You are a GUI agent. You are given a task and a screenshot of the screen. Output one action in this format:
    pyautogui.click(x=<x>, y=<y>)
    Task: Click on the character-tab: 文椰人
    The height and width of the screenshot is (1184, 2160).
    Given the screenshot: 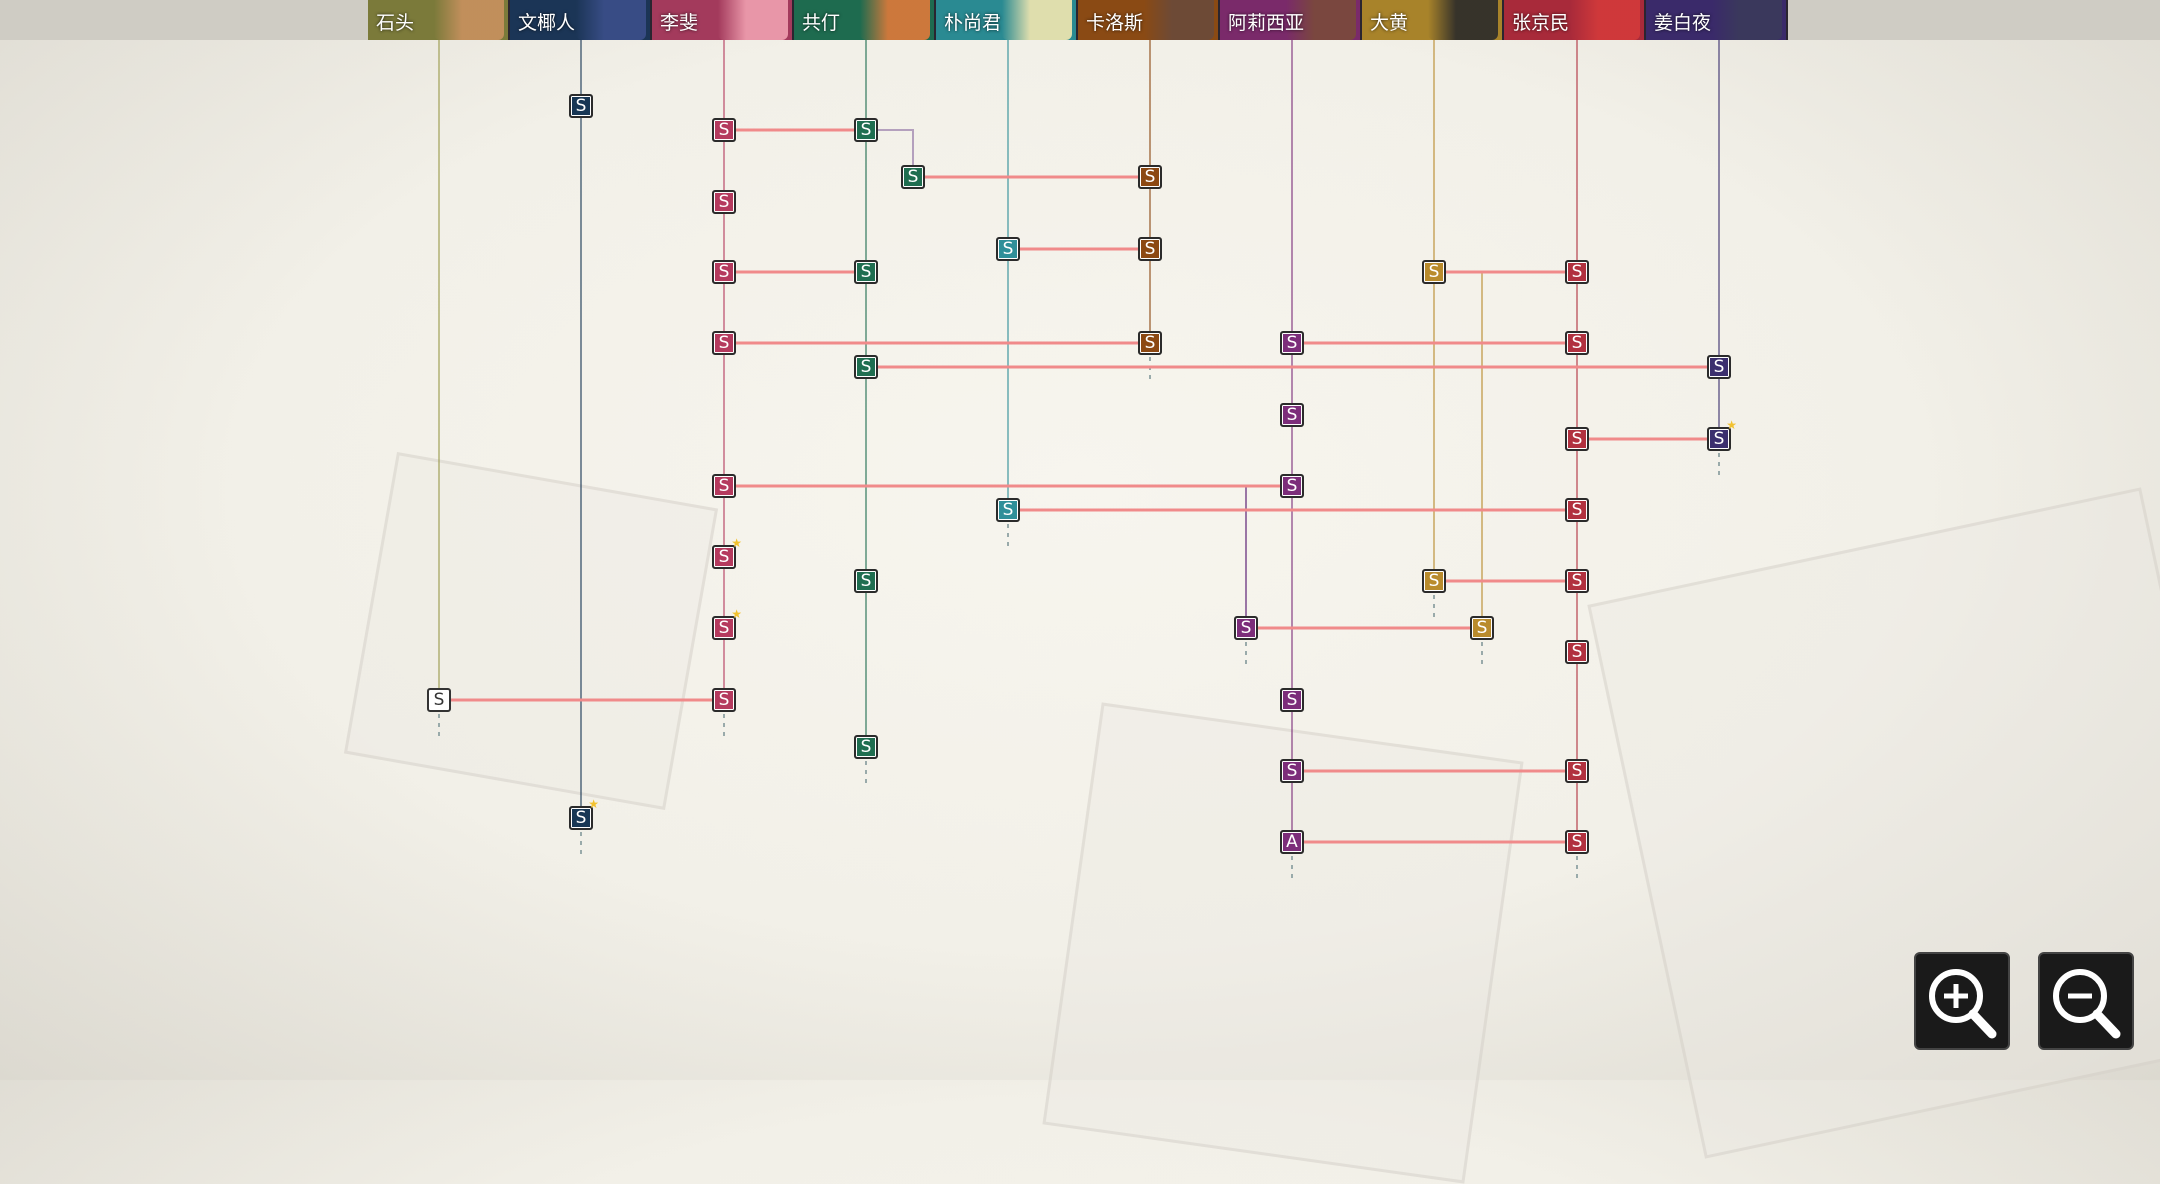 What is the action you would take?
    pyautogui.click(x=581, y=20)
    